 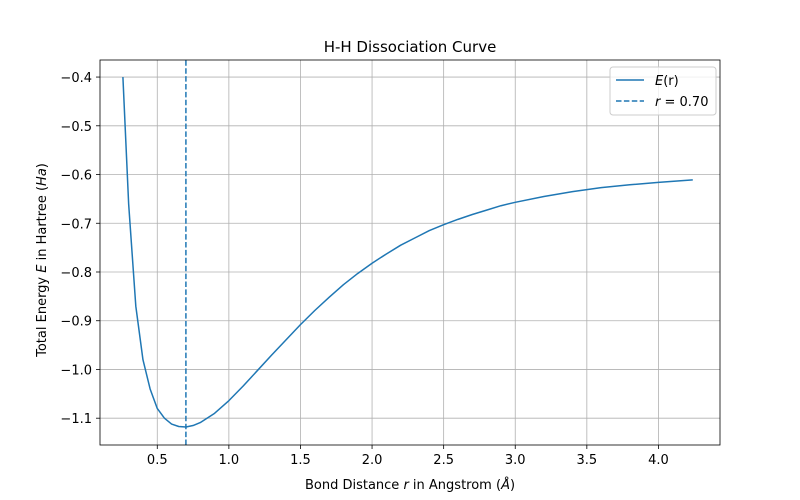 What do you see at coordinates (300, 460) in the screenshot?
I see `x-tick-label: 1.5` at bounding box center [300, 460].